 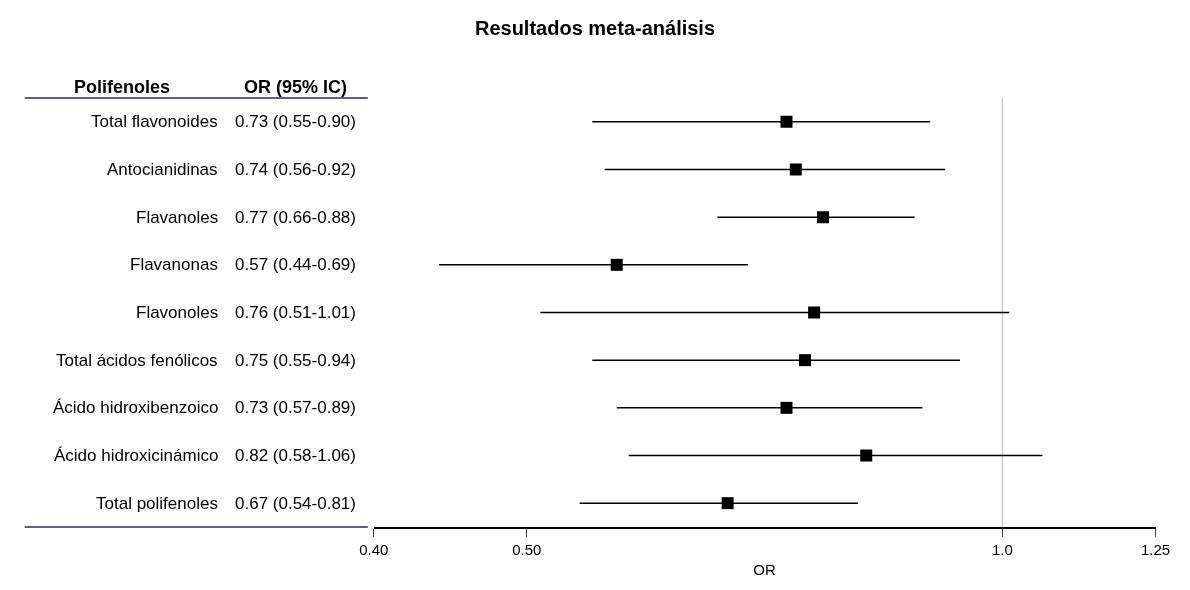 I want to click on data-label: 0.77 (0.66-0.88), so click(x=295, y=217).